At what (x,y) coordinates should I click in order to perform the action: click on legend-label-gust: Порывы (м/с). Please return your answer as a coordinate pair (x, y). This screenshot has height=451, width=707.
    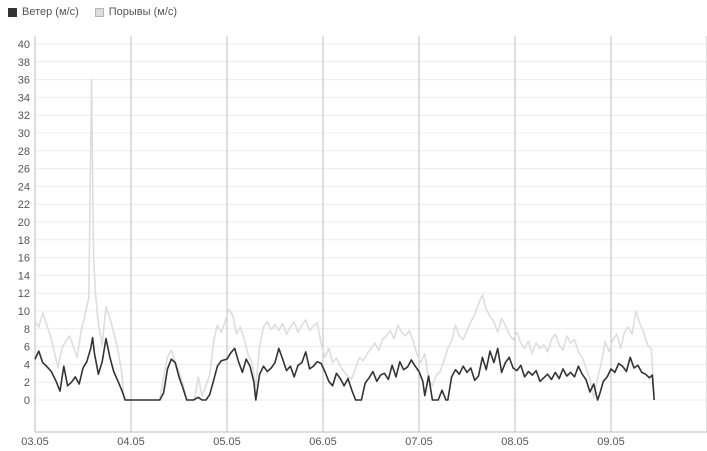
    Looking at the image, I should click on (143, 12).